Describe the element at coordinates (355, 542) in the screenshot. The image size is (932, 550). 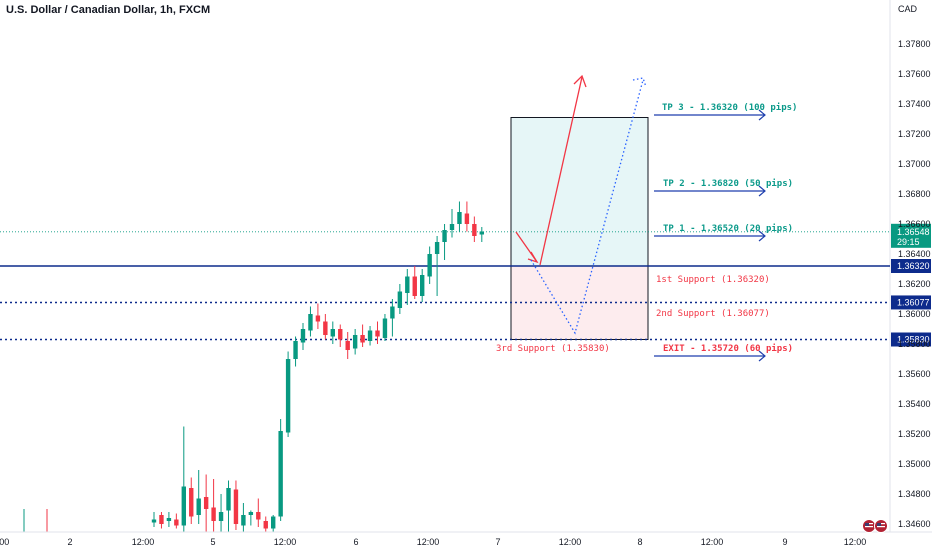
I see `x-tick-label: 6` at that location.